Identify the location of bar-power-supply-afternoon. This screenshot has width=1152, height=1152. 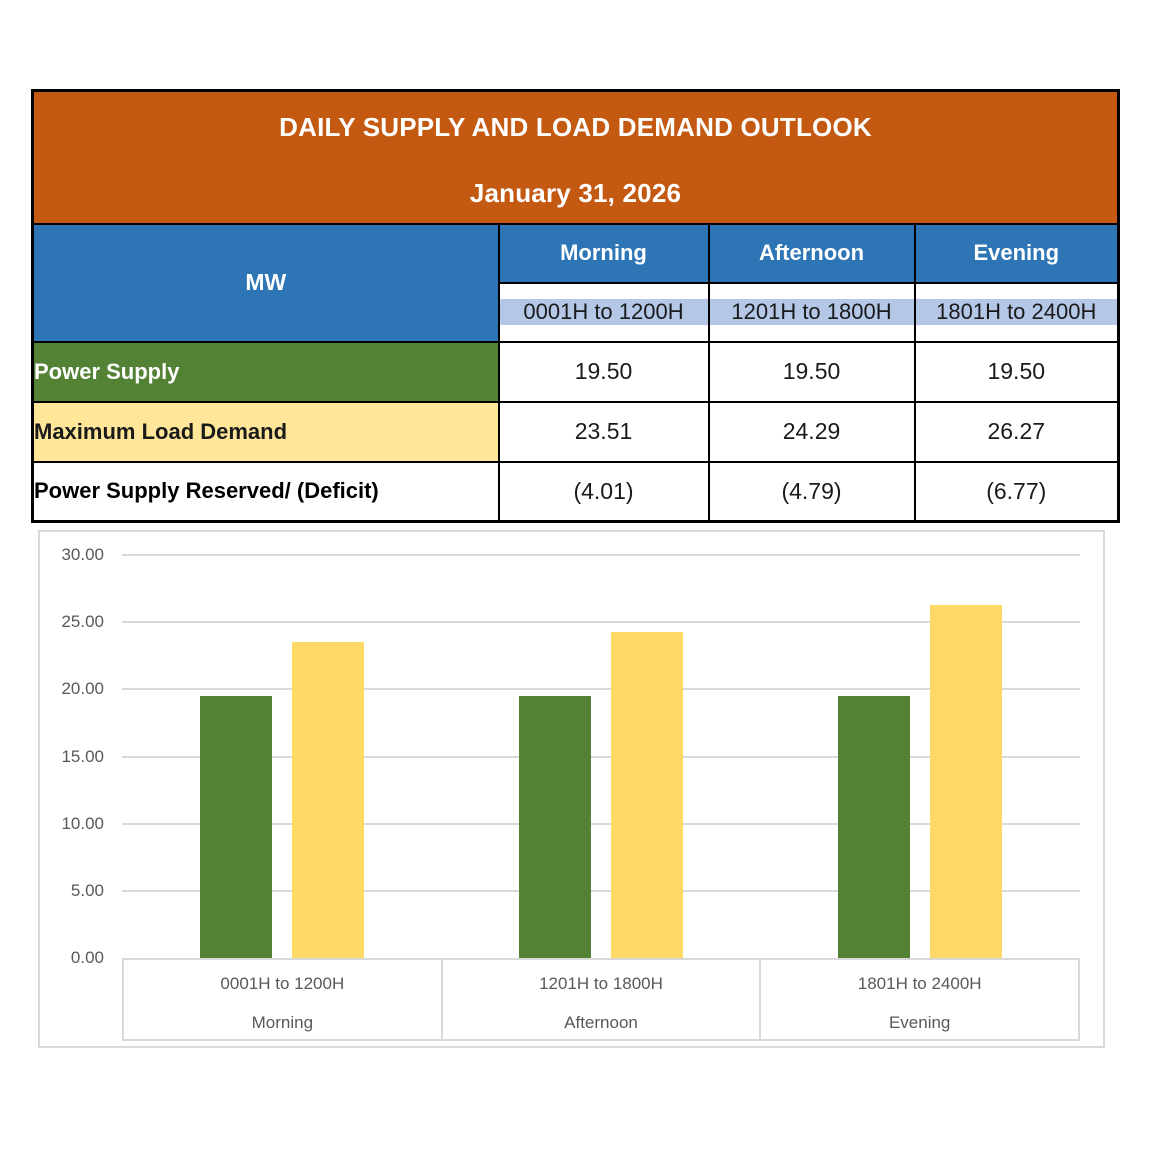
(555, 827).